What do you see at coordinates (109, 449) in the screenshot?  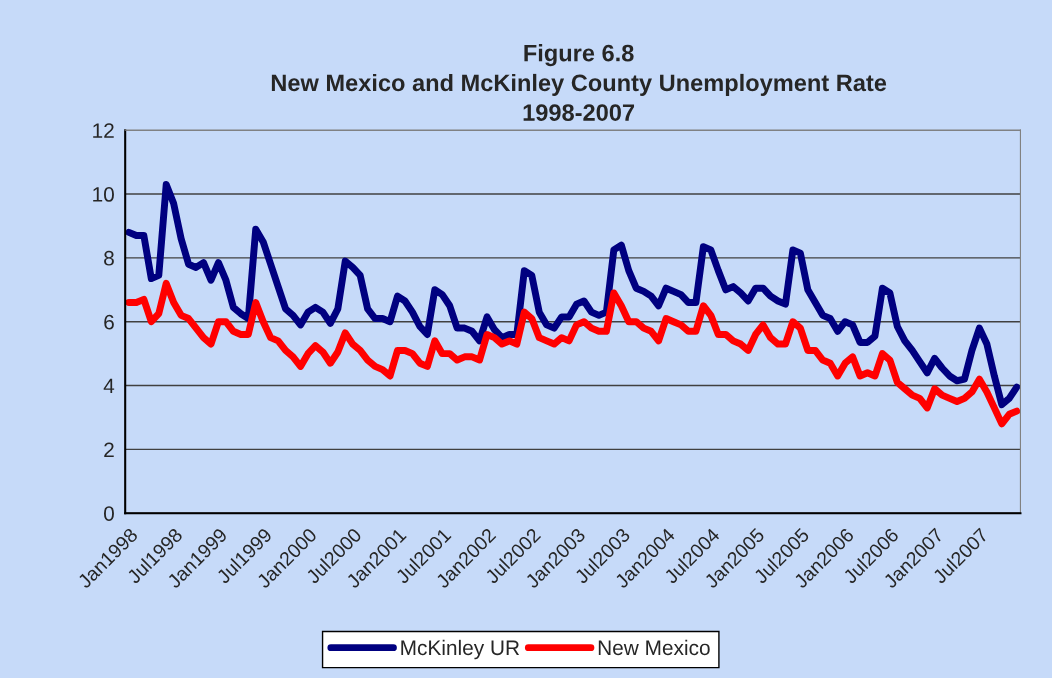 I see `y-tick-label: 2` at bounding box center [109, 449].